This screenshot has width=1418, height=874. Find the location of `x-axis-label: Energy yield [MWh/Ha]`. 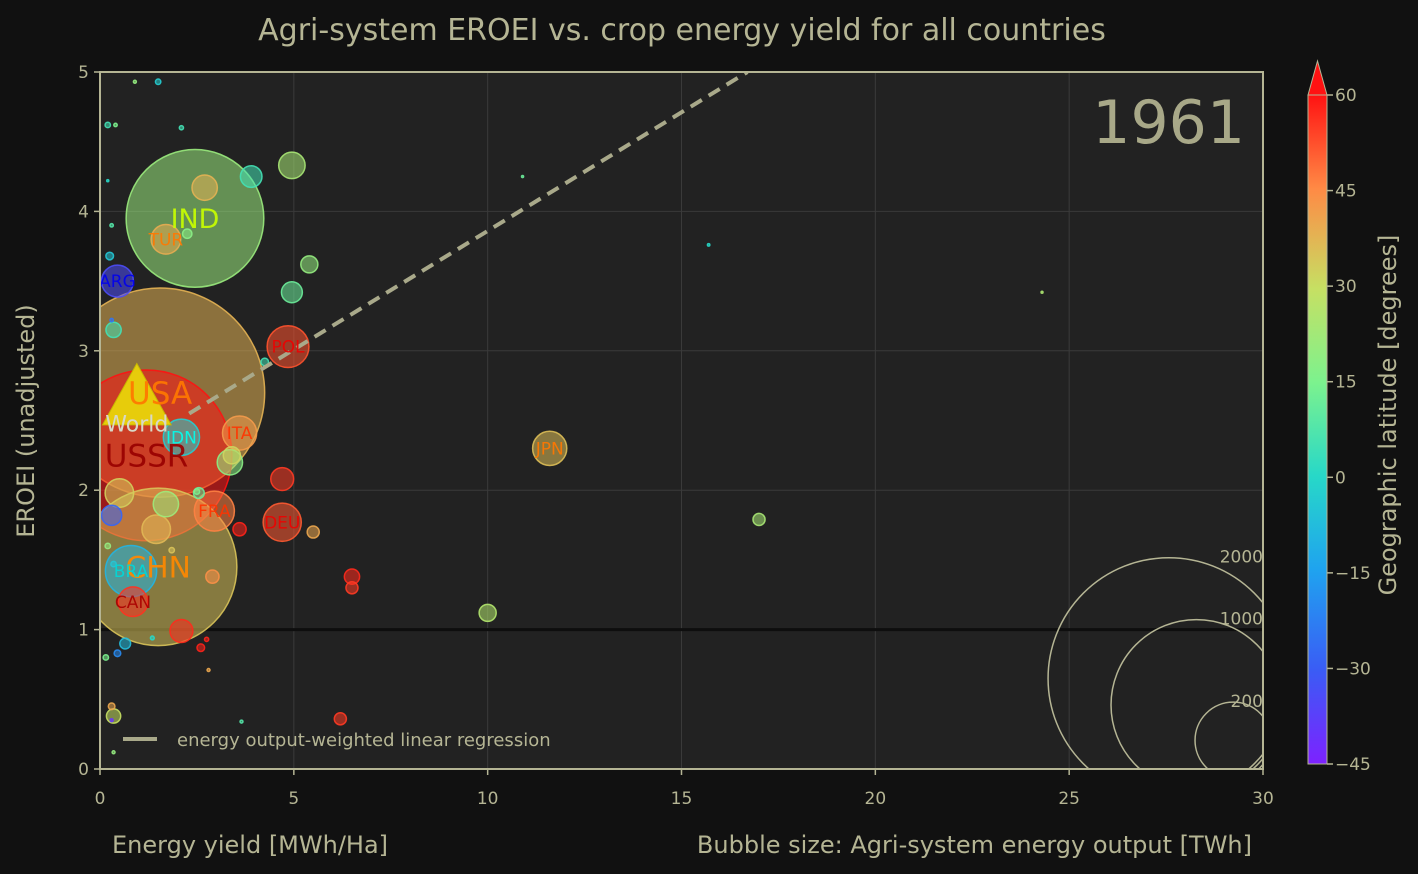

x-axis-label: Energy yield [MWh/Ha] is located at coordinates (250, 845).